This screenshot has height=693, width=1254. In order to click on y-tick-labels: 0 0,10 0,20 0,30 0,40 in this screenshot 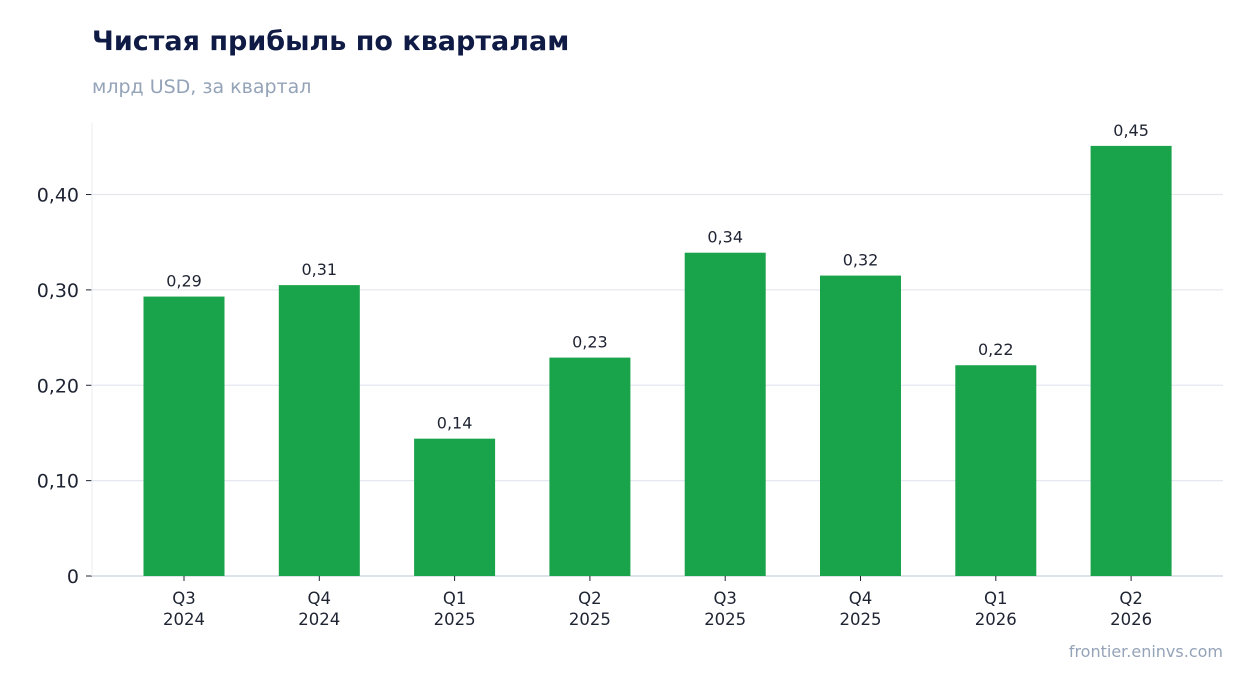, I will do `click(58, 386)`.